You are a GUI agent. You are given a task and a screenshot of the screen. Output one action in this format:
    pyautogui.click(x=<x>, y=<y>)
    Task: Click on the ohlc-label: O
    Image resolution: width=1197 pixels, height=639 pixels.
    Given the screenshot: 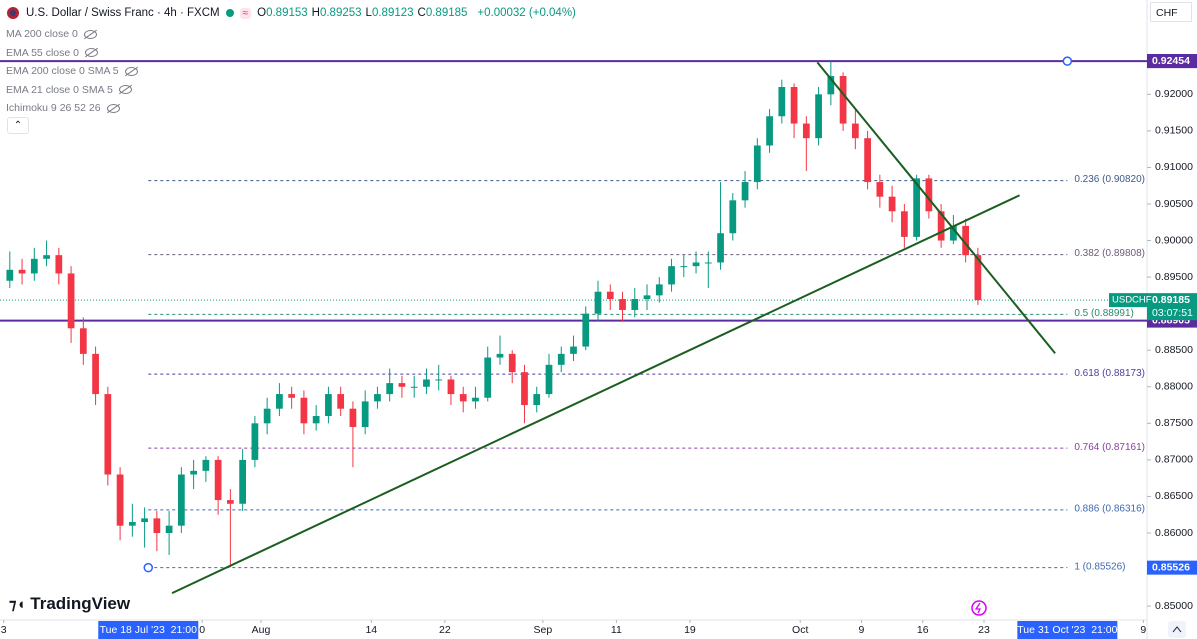 What is the action you would take?
    pyautogui.click(x=262, y=13)
    